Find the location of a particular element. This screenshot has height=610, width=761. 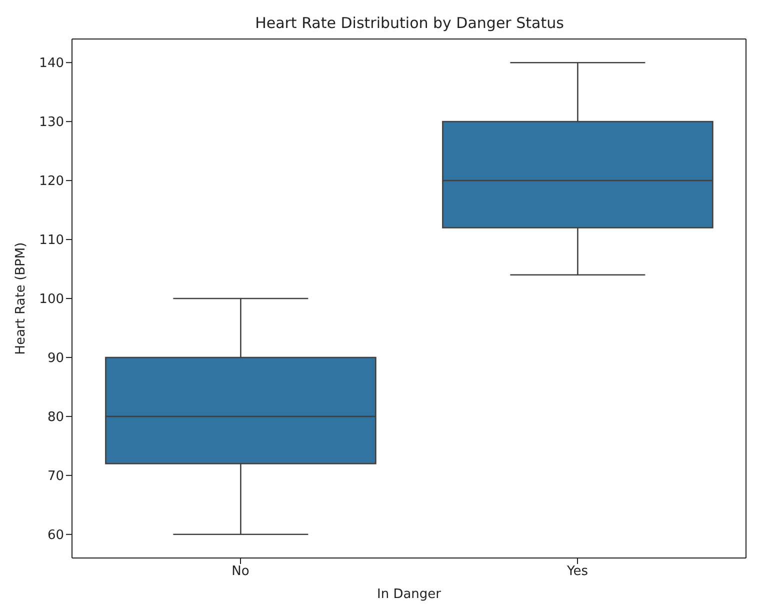

y-tick-label: 70 is located at coordinates (55, 476).